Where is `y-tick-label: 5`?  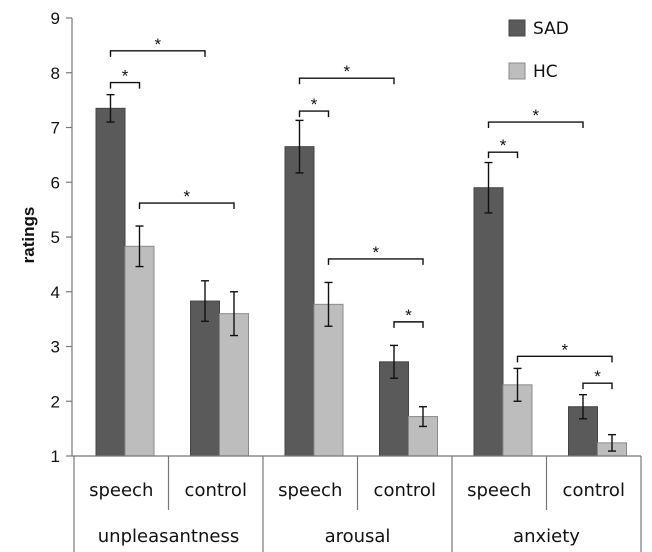 y-tick-label: 5 is located at coordinates (55, 237).